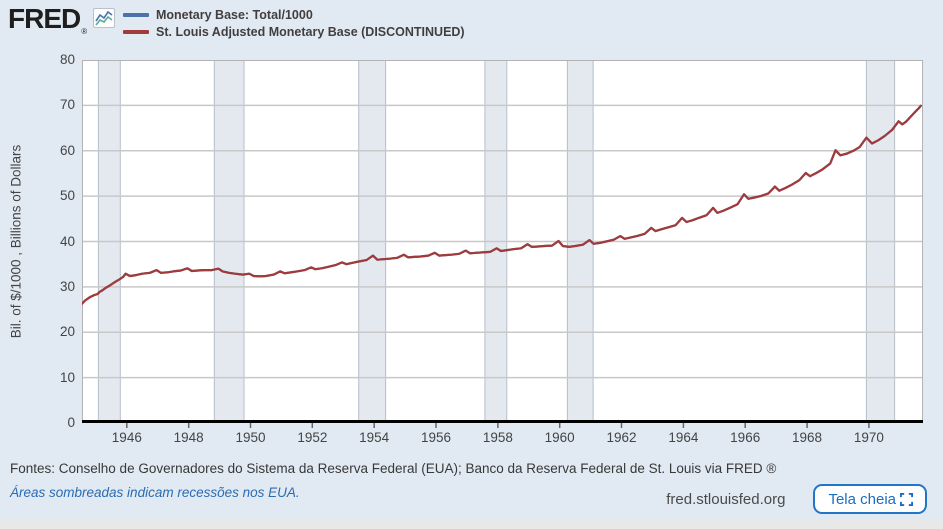 The height and width of the screenshot is (529, 943). Describe the element at coordinates (71, 422) in the screenshot. I see `y-tick-label: 0` at that location.